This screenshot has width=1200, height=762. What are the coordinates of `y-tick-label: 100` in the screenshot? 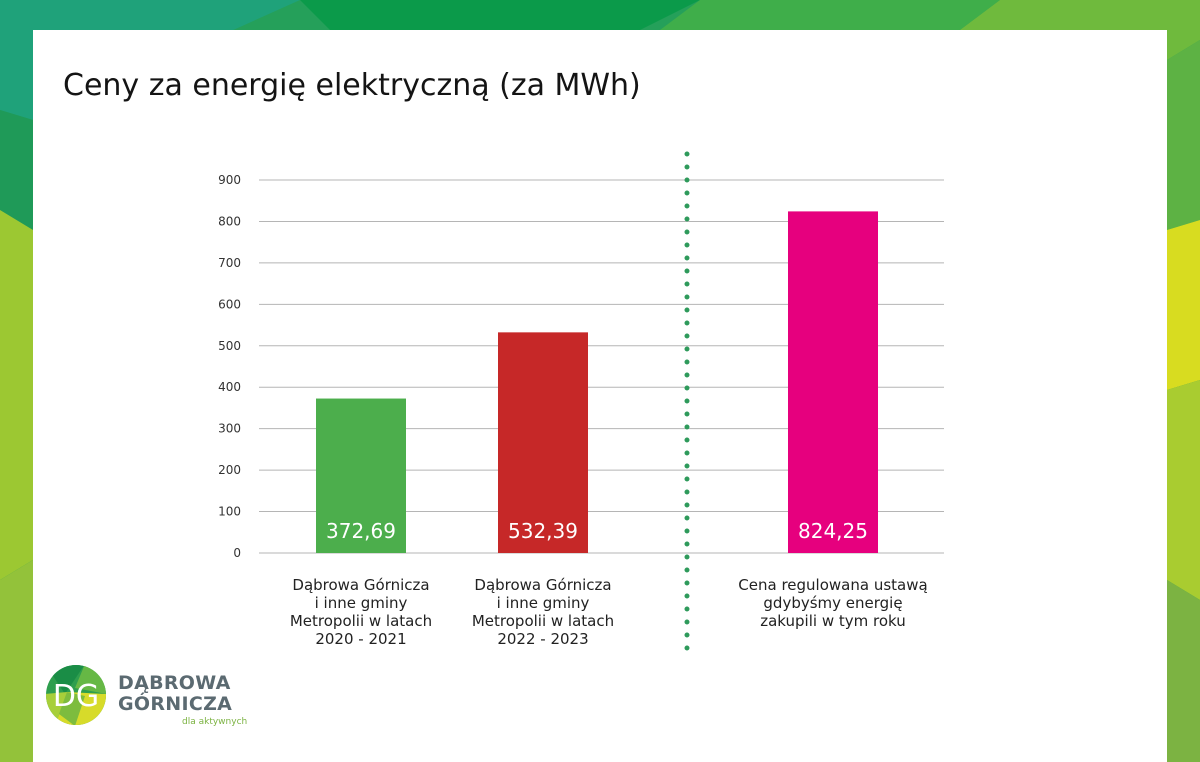 It's located at (229, 512).